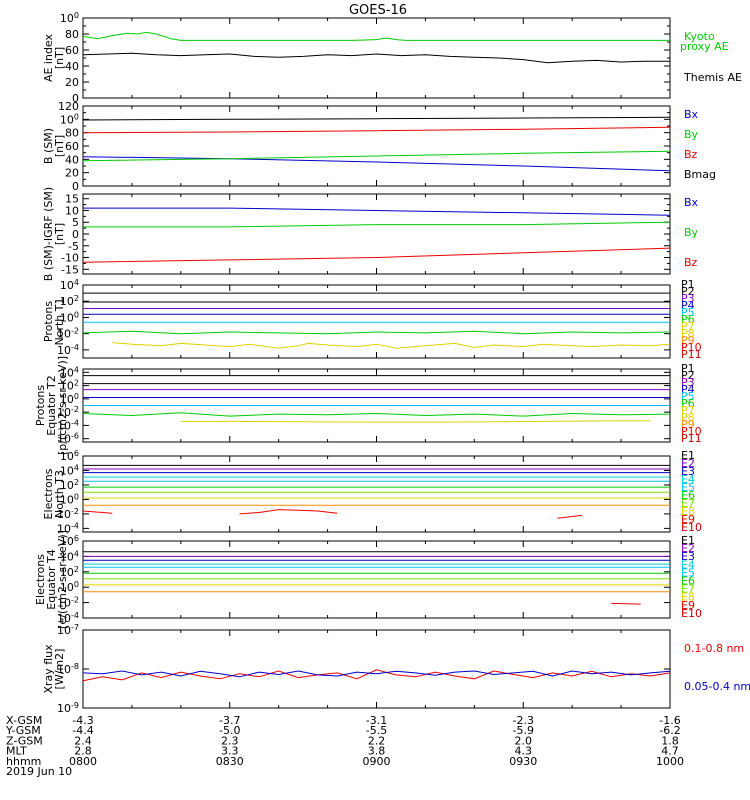 The height and width of the screenshot is (800, 750). I want to click on legend-entry: E2, so click(688, 463).